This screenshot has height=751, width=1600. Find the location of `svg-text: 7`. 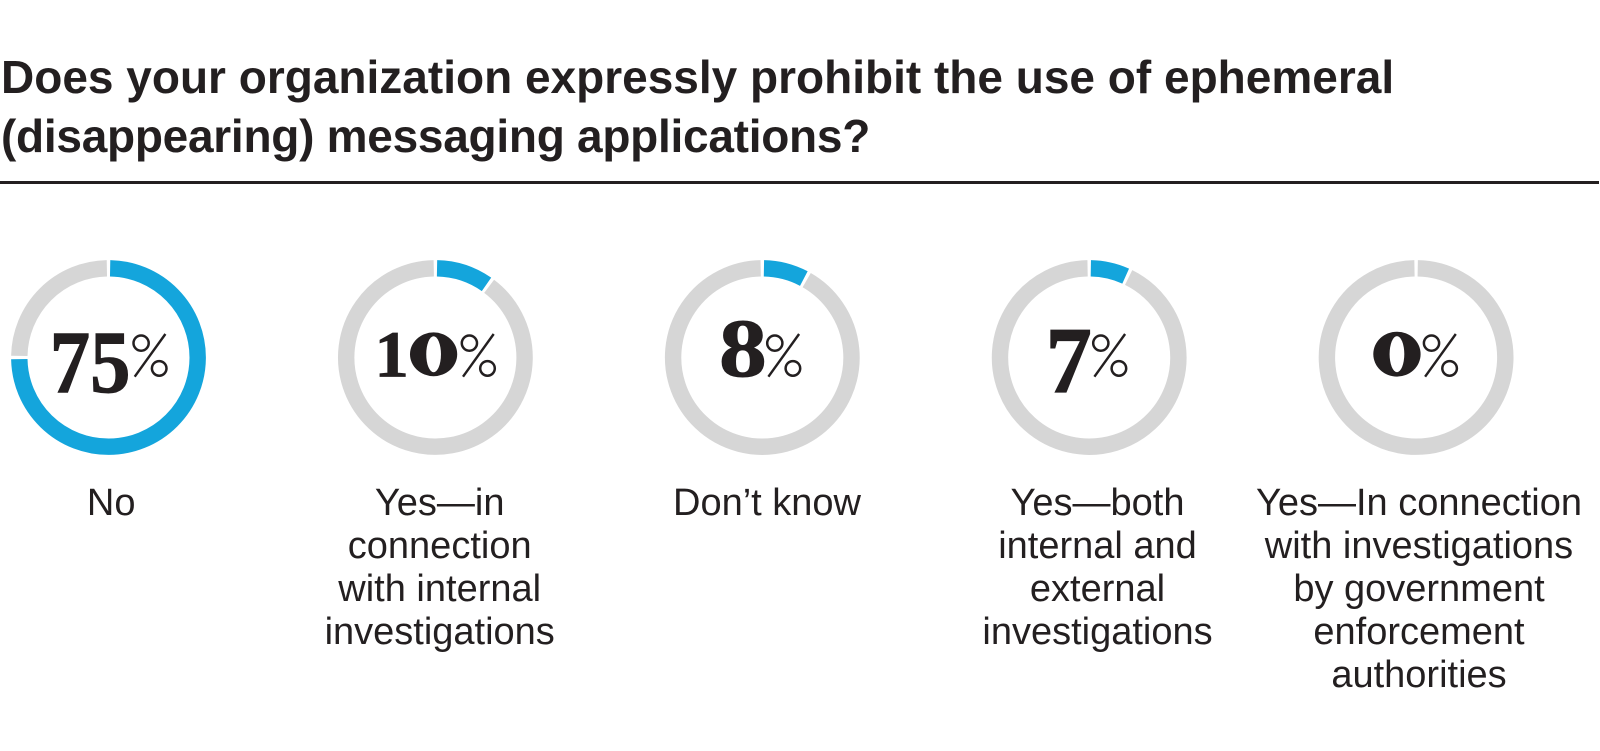

svg-text: 7 is located at coordinates (1069, 362).